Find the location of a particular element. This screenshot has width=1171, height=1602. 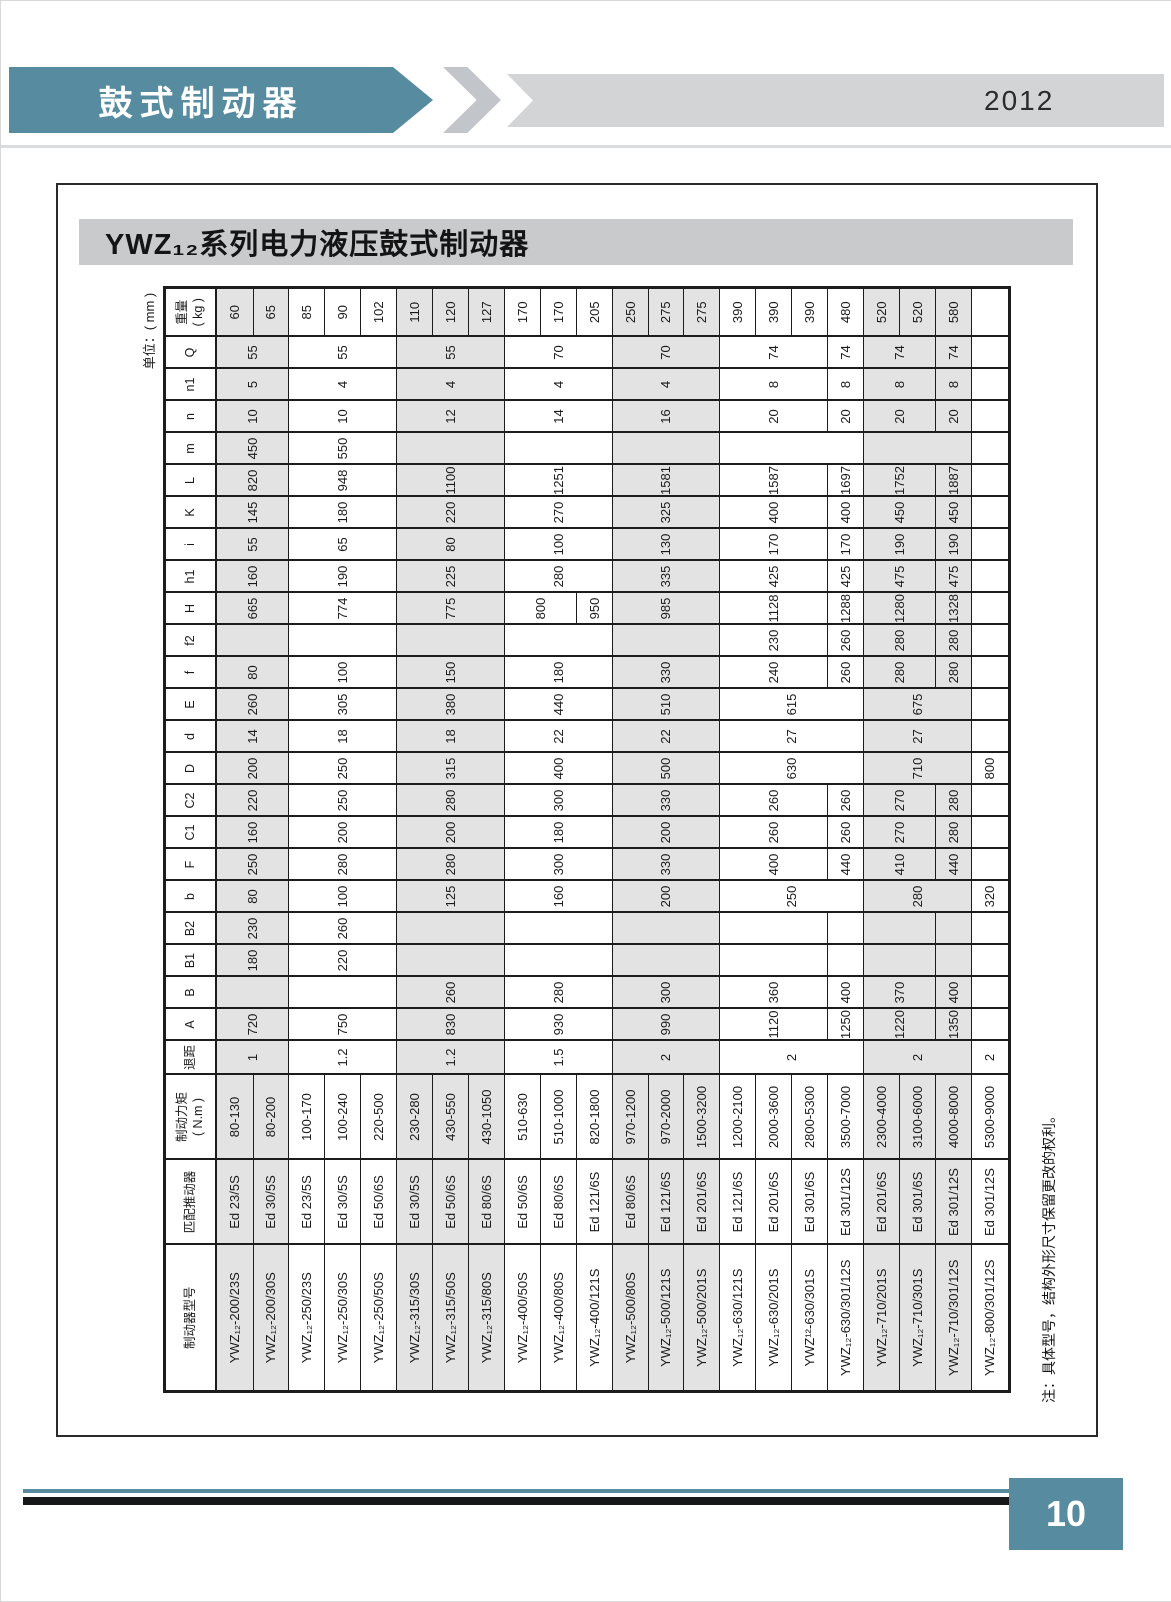

spec-cell: 100-240 is located at coordinates (342, 1117).